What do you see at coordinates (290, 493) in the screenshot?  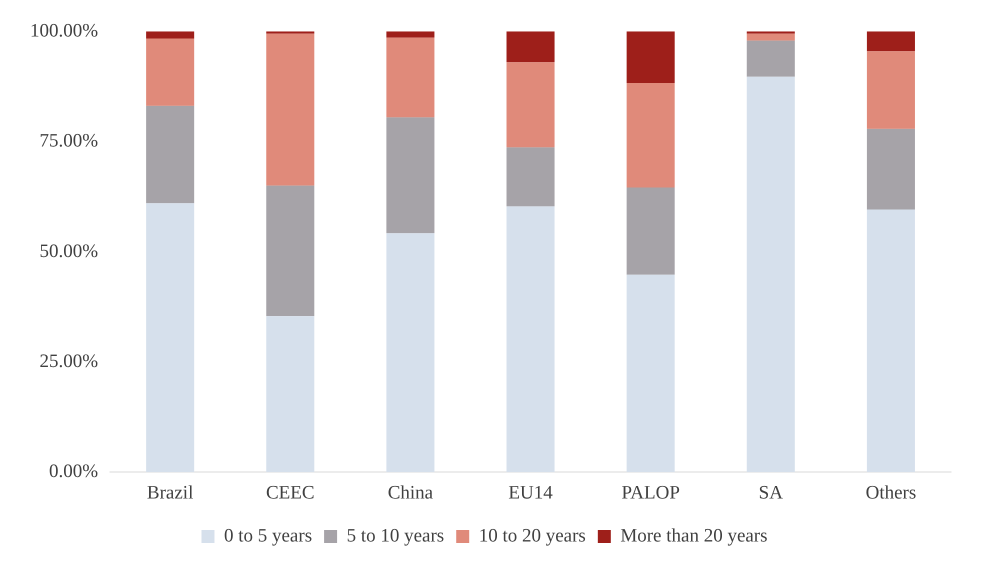 I see `x-tick-label: CEEC` at bounding box center [290, 493].